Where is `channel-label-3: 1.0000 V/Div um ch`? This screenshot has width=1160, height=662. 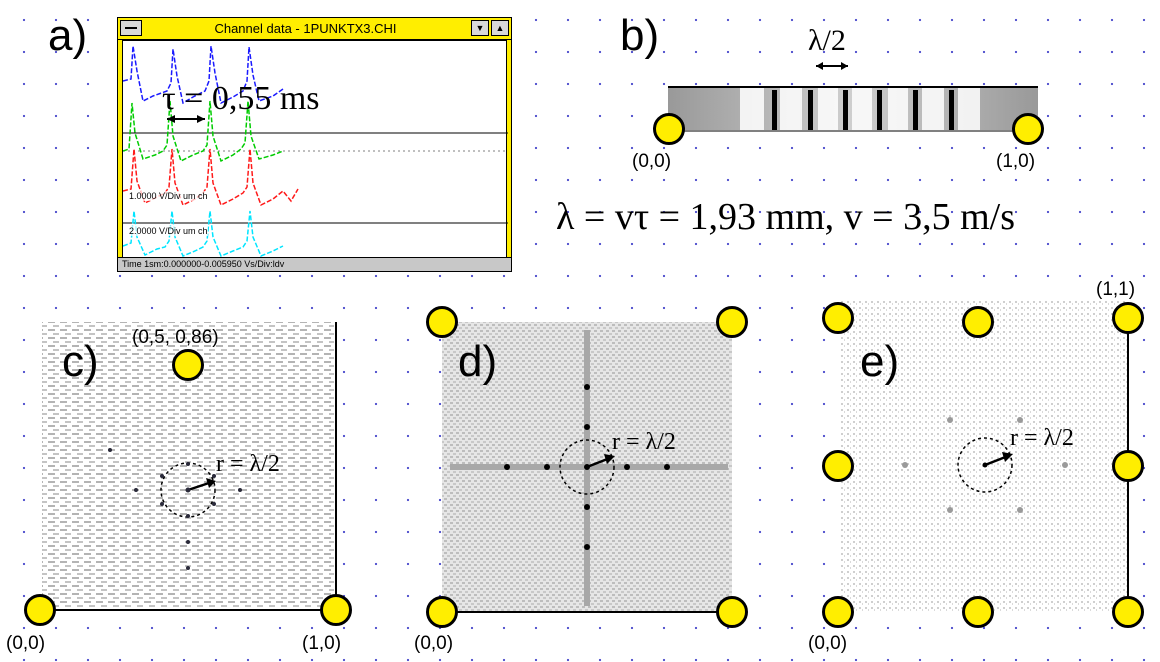
channel-label-3: 1.0000 V/Div um ch is located at coordinates (168, 196).